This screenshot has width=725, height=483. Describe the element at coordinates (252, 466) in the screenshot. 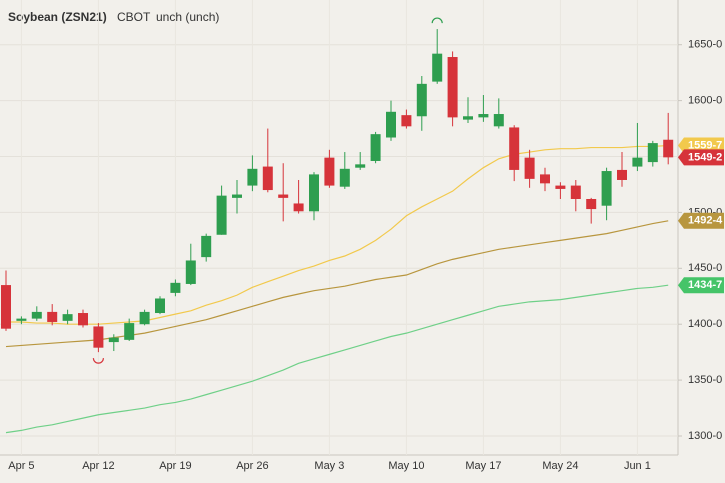

I see `x-tick-label: Apr 26` at that location.